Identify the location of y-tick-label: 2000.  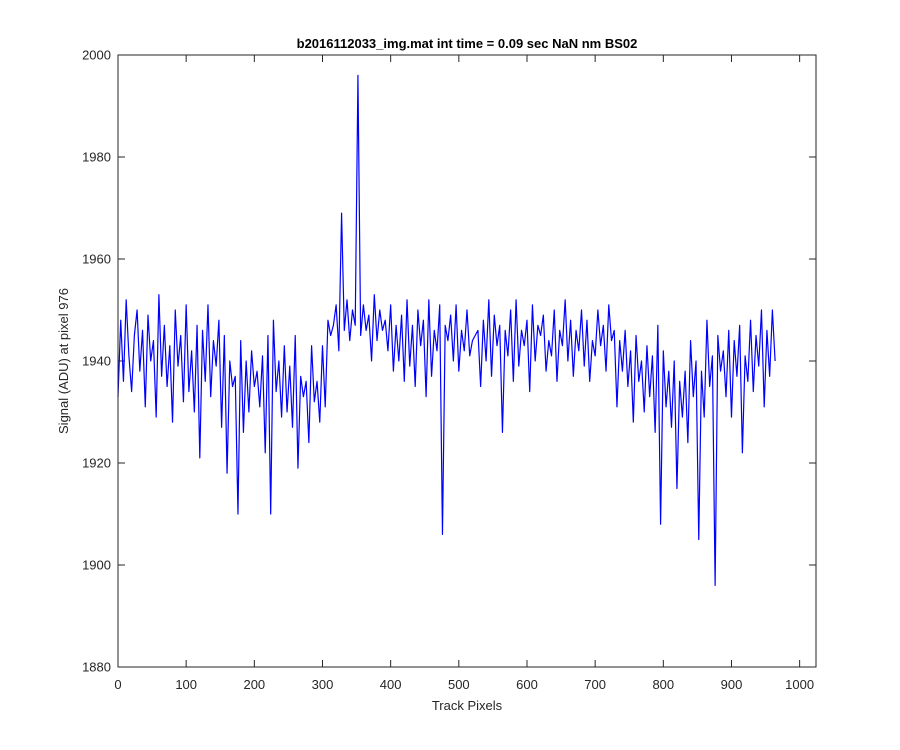
(96, 55).